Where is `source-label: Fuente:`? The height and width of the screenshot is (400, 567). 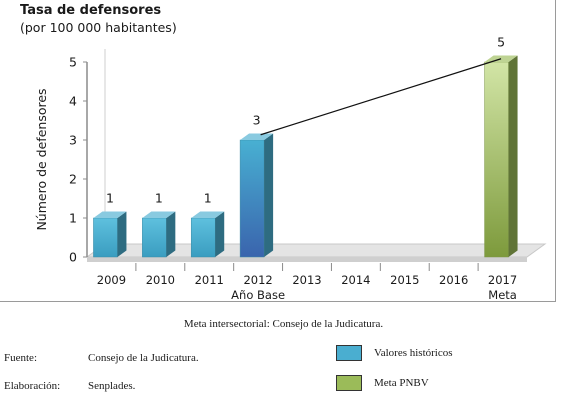
source-label: Fuente: is located at coordinates (20, 358).